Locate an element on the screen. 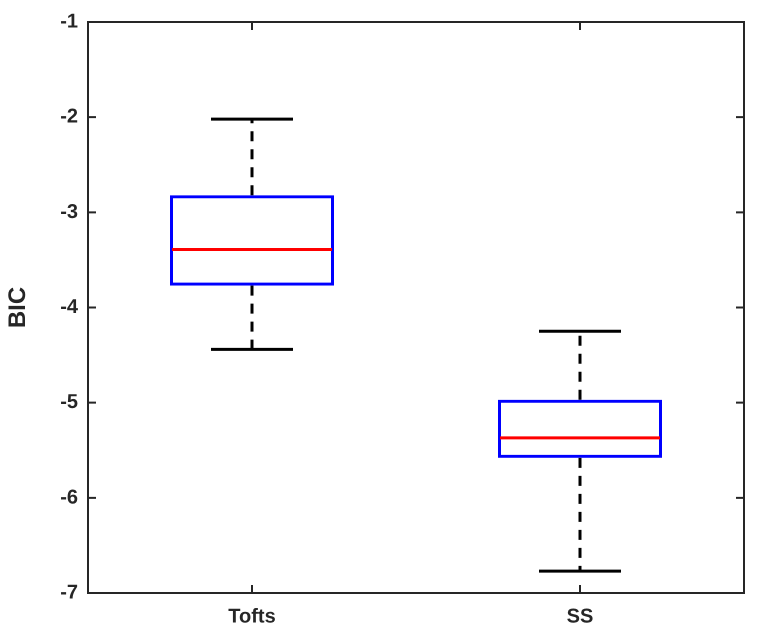  y-tick-label: -1 is located at coordinates (69, 21).